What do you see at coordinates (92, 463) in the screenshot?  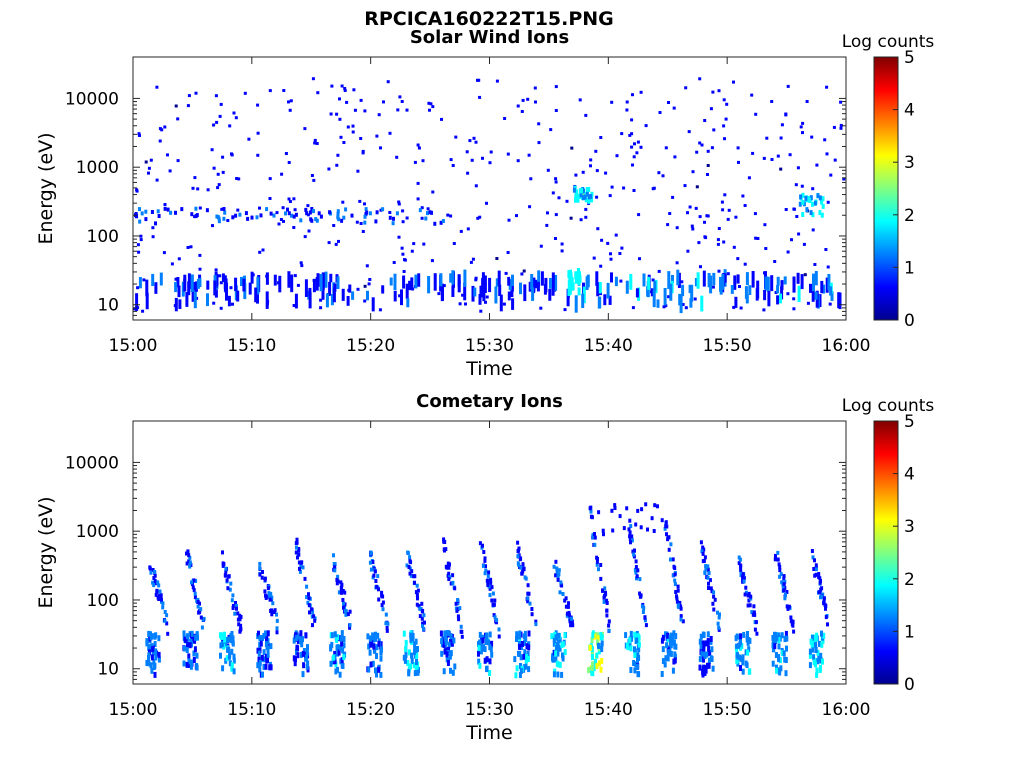 I see `y-tick-label: 10000` at bounding box center [92, 463].